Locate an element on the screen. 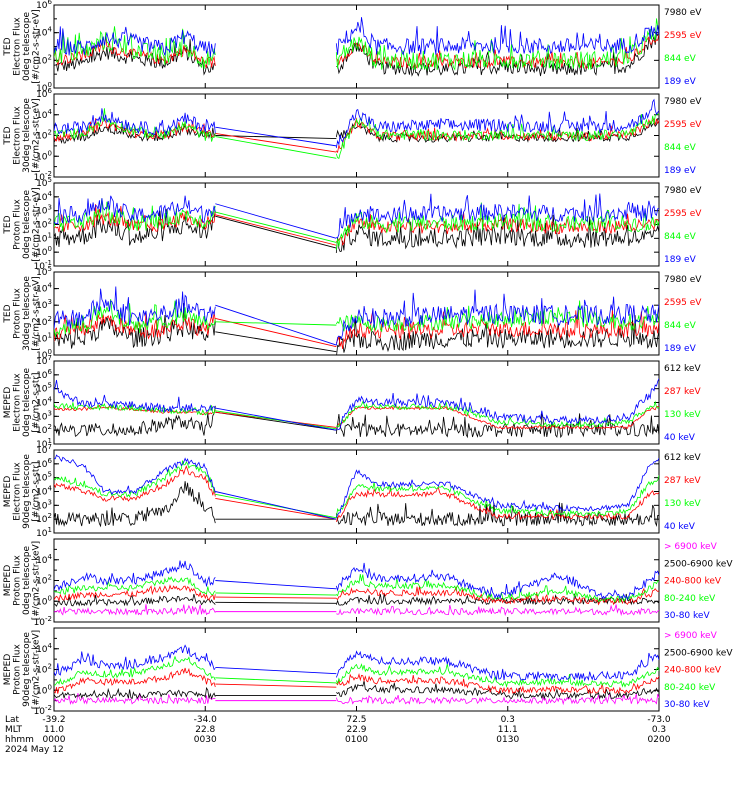  axis-row-value: 0000 is located at coordinates (54, 740).